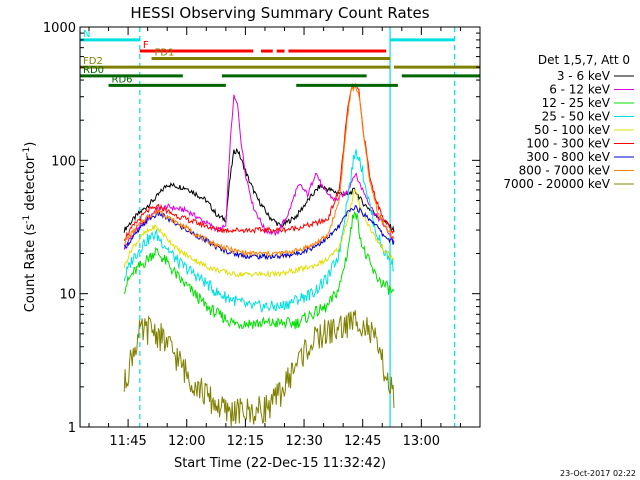 The width and height of the screenshot is (640, 480). Describe the element at coordinates (280, 463) in the screenshot. I see `x-axis-label: Start Time (22-Dec-15 11:32:42)` at that location.